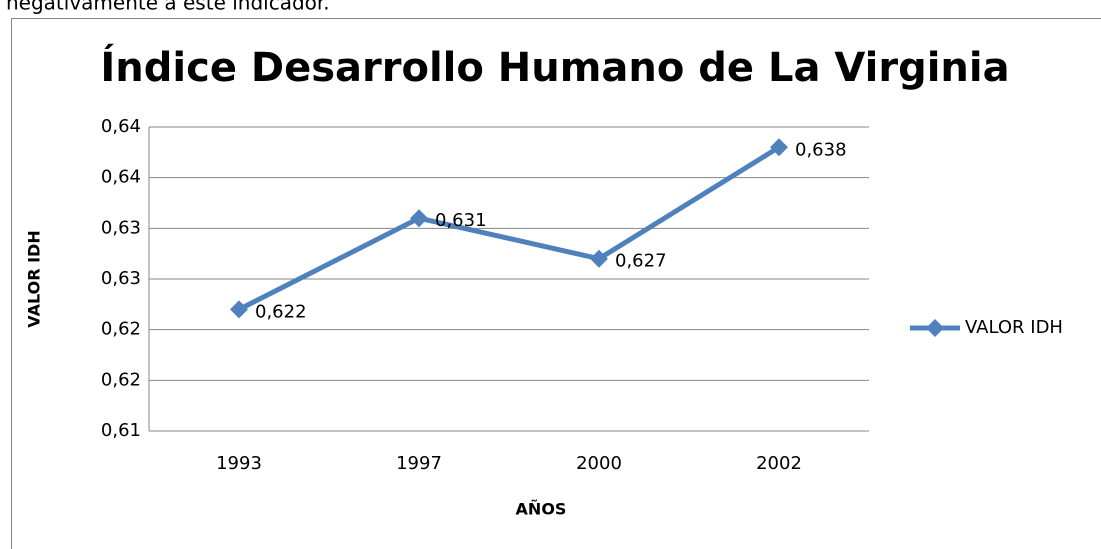  Describe the element at coordinates (461, 220) in the screenshot. I see `data-label: 0,631` at that location.